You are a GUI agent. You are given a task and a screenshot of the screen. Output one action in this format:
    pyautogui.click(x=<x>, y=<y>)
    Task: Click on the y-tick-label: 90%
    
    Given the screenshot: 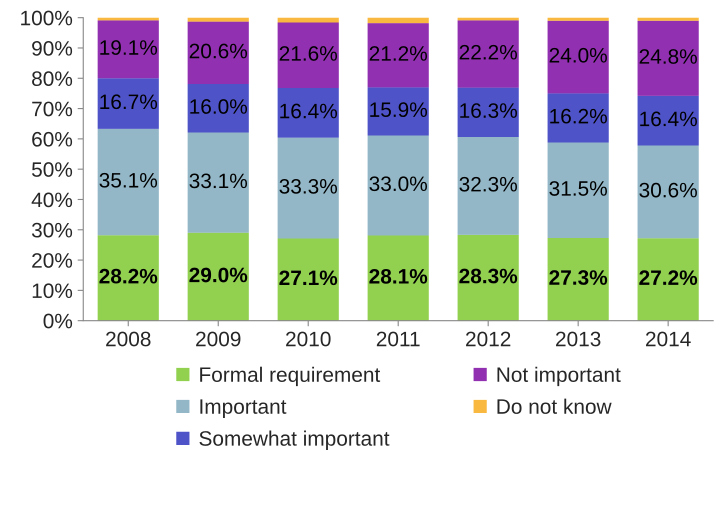 What is the action you would take?
    pyautogui.click(x=52, y=48)
    